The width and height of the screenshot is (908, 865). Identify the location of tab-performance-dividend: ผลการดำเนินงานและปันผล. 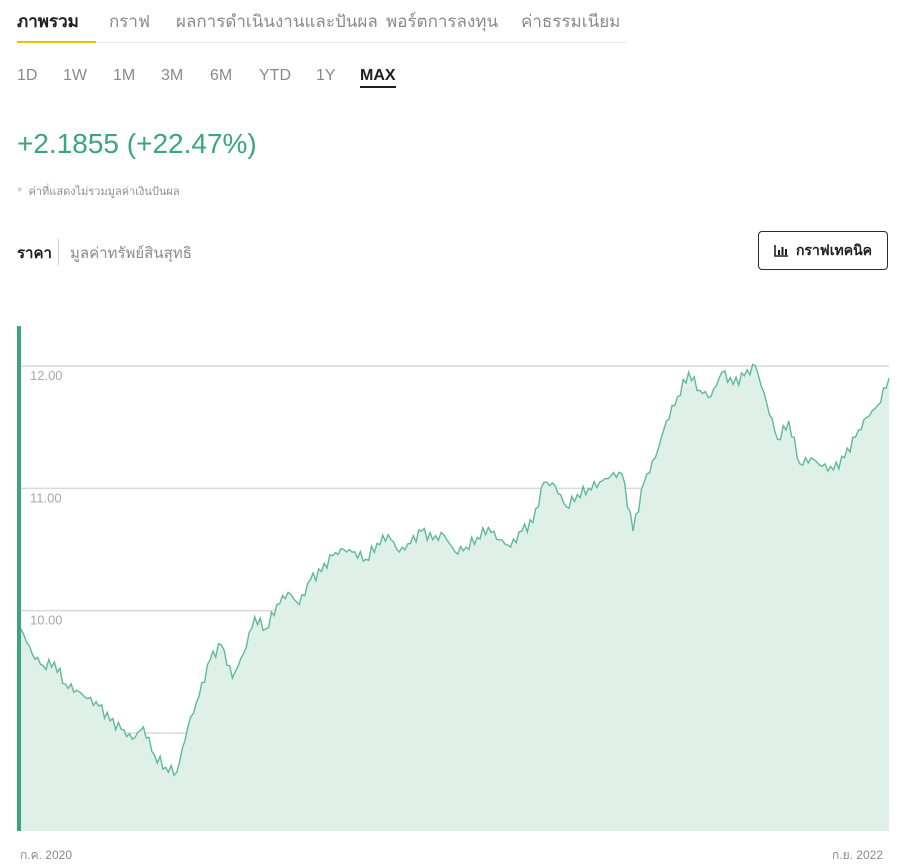
(277, 22).